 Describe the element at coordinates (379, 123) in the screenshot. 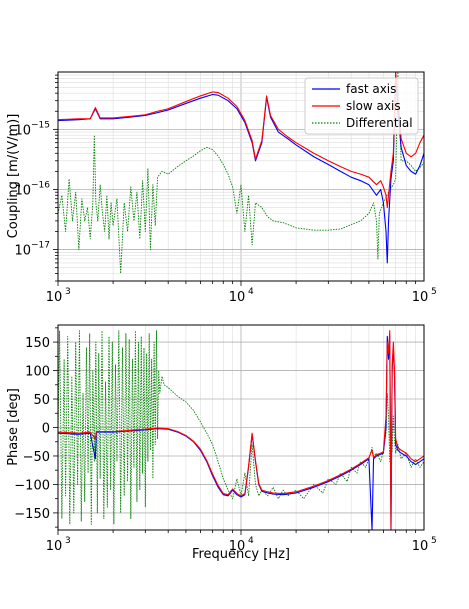

I see `legend-differential-label: Differential` at that location.